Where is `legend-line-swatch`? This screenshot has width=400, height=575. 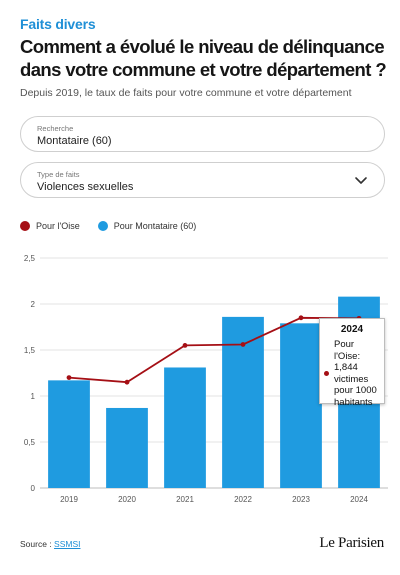 legend-line-swatch is located at coordinates (25, 226).